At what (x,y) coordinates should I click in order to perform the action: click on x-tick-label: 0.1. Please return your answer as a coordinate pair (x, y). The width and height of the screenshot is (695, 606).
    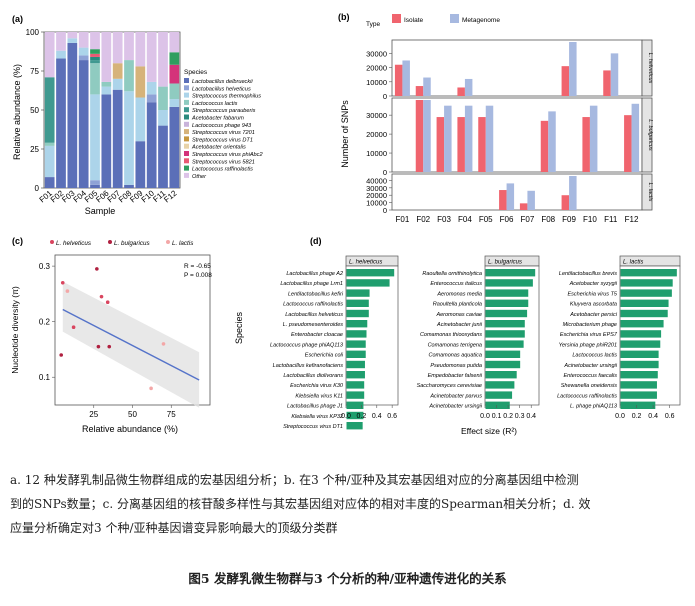
    Looking at the image, I should click on (497, 416).